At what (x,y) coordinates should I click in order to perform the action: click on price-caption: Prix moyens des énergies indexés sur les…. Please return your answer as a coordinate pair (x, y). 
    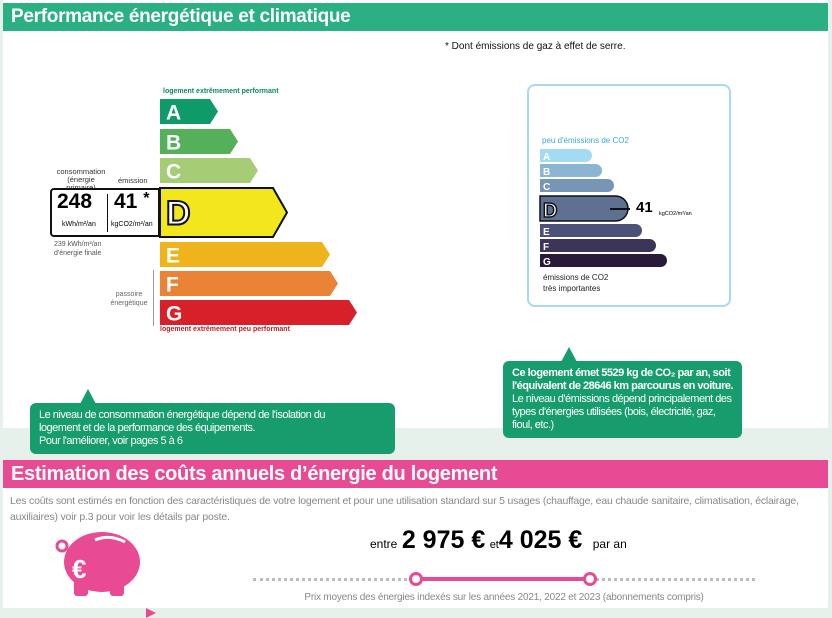
    Looking at the image, I should click on (504, 597).